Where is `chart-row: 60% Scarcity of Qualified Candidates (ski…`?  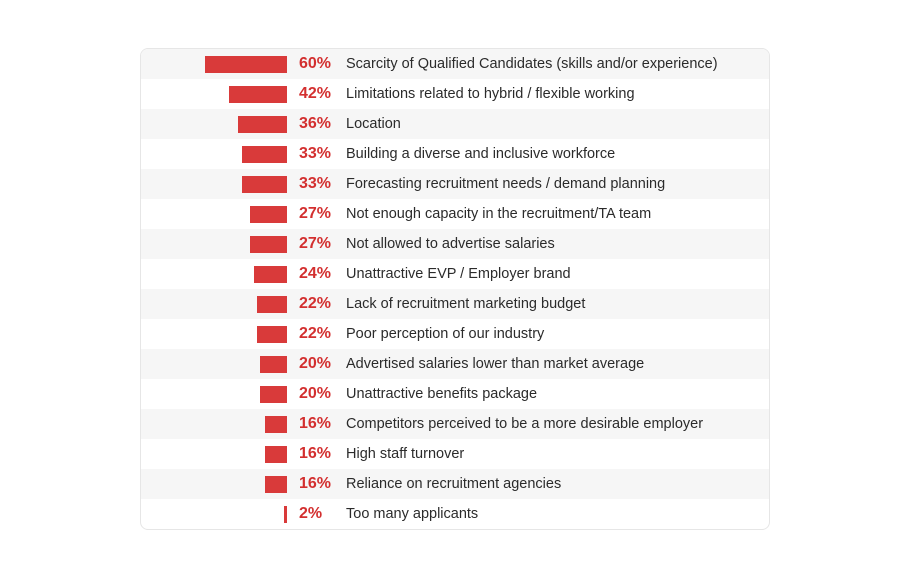
chart-row: 60% Scarcity of Qualified Candidates (ski… is located at coordinates (455, 64).